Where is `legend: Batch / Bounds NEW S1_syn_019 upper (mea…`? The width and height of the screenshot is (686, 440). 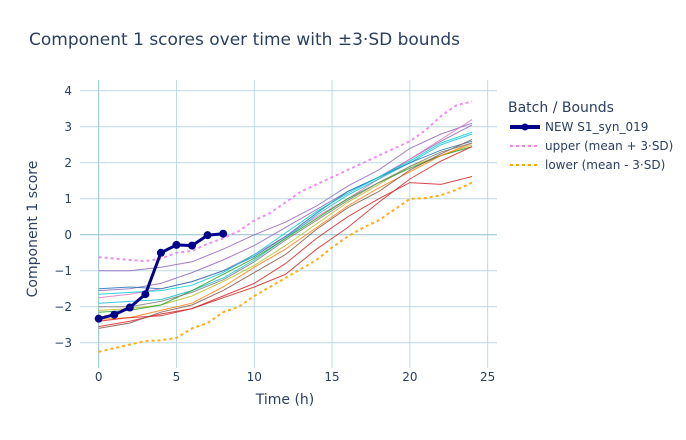 legend: Batch / Bounds NEW S1_syn_019 upper (mea… is located at coordinates (590, 136).